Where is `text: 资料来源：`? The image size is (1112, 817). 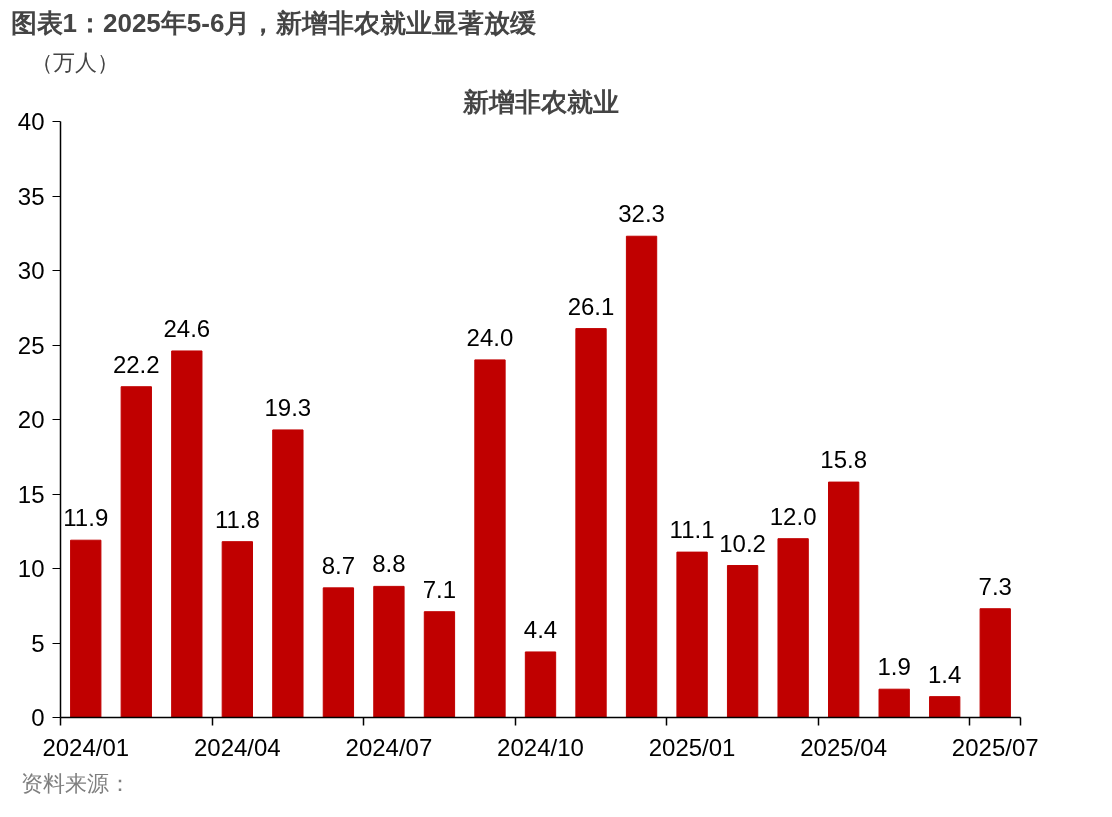 text: 资料来源： is located at coordinates (75, 783).